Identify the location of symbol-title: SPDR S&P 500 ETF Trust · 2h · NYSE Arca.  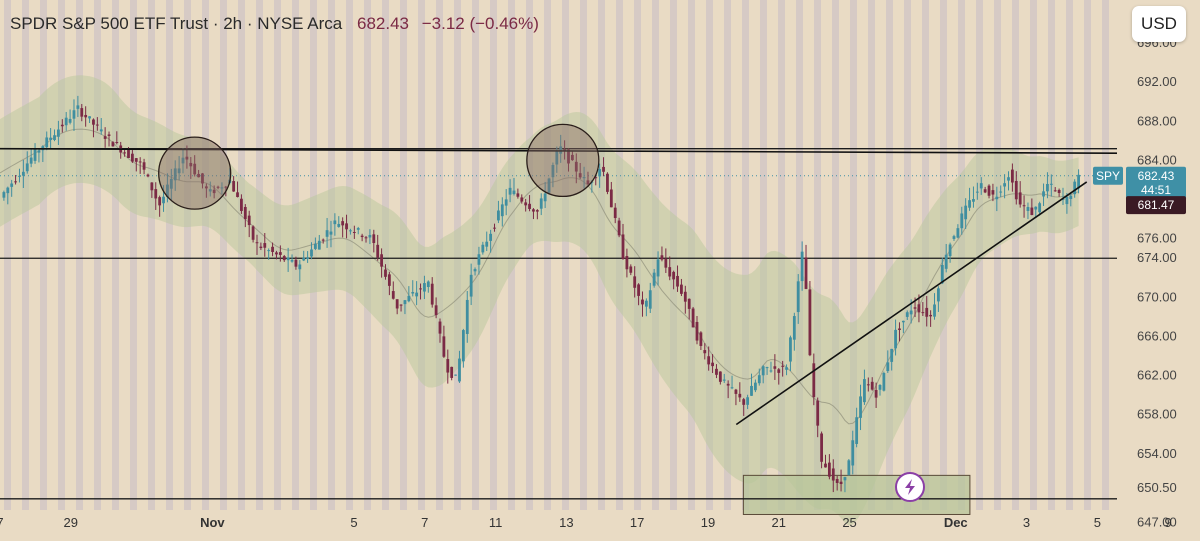
(176, 23).